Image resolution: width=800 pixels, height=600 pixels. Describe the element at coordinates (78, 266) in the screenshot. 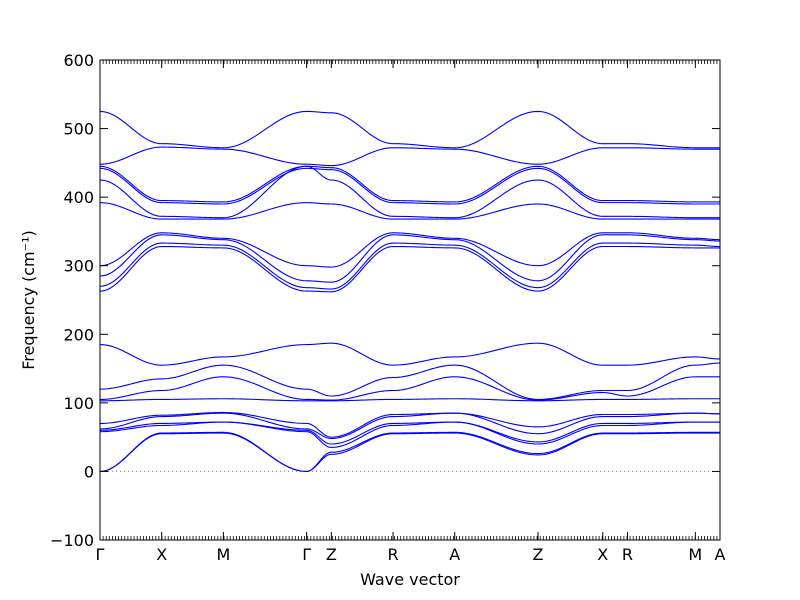

I see `y-tick-label: 300` at that location.